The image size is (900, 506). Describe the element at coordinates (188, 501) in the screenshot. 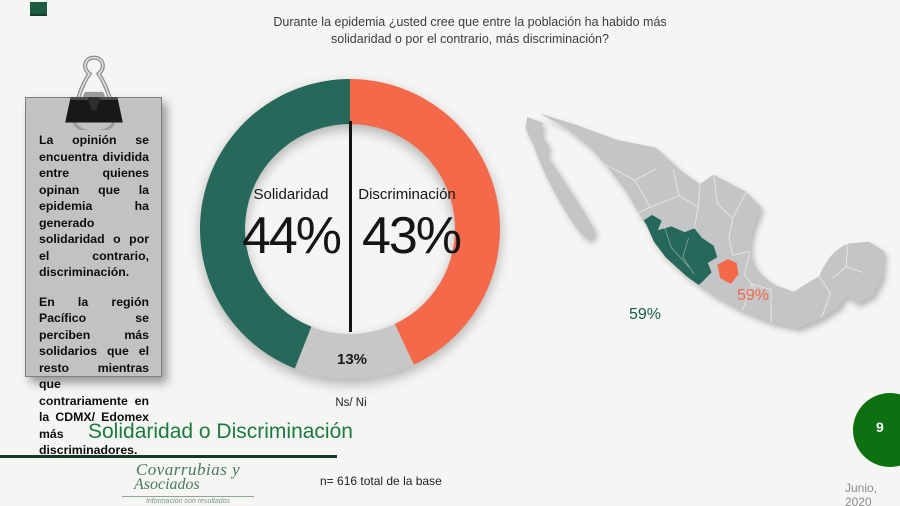

I see `logo-tagline: Información con resultados` at that location.